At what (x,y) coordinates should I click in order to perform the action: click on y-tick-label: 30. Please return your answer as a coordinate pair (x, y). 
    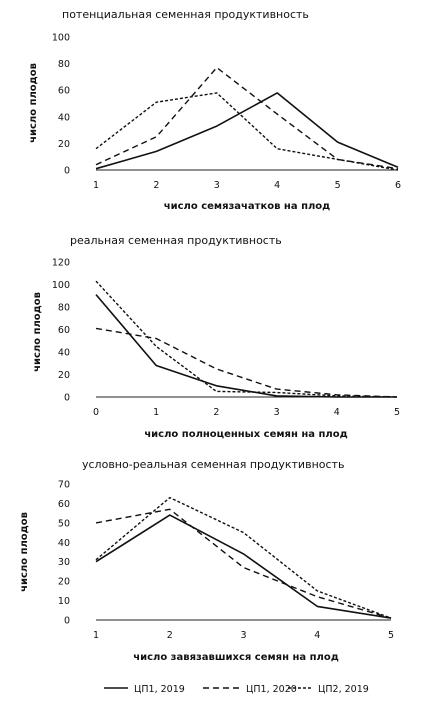
    Looking at the image, I should click on (64, 562).